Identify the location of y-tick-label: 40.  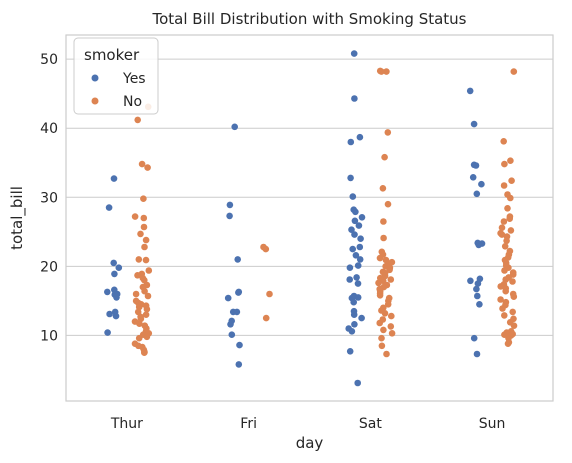
(49, 129).